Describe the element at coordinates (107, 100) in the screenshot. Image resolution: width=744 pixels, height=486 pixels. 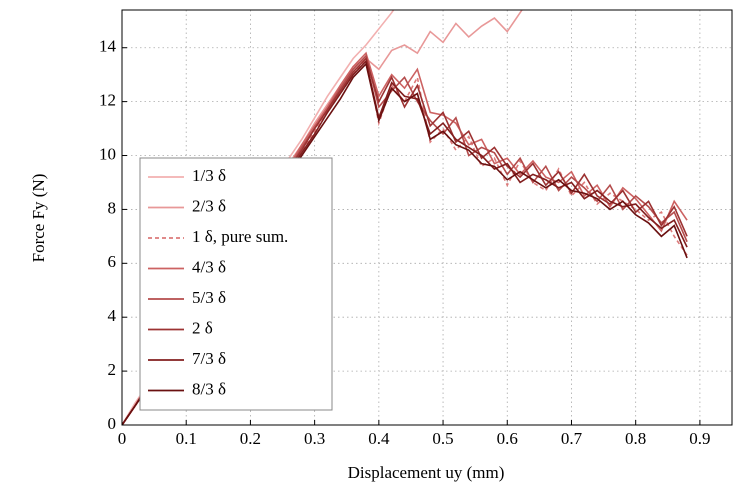
I see `y-tick-label: 12` at that location.